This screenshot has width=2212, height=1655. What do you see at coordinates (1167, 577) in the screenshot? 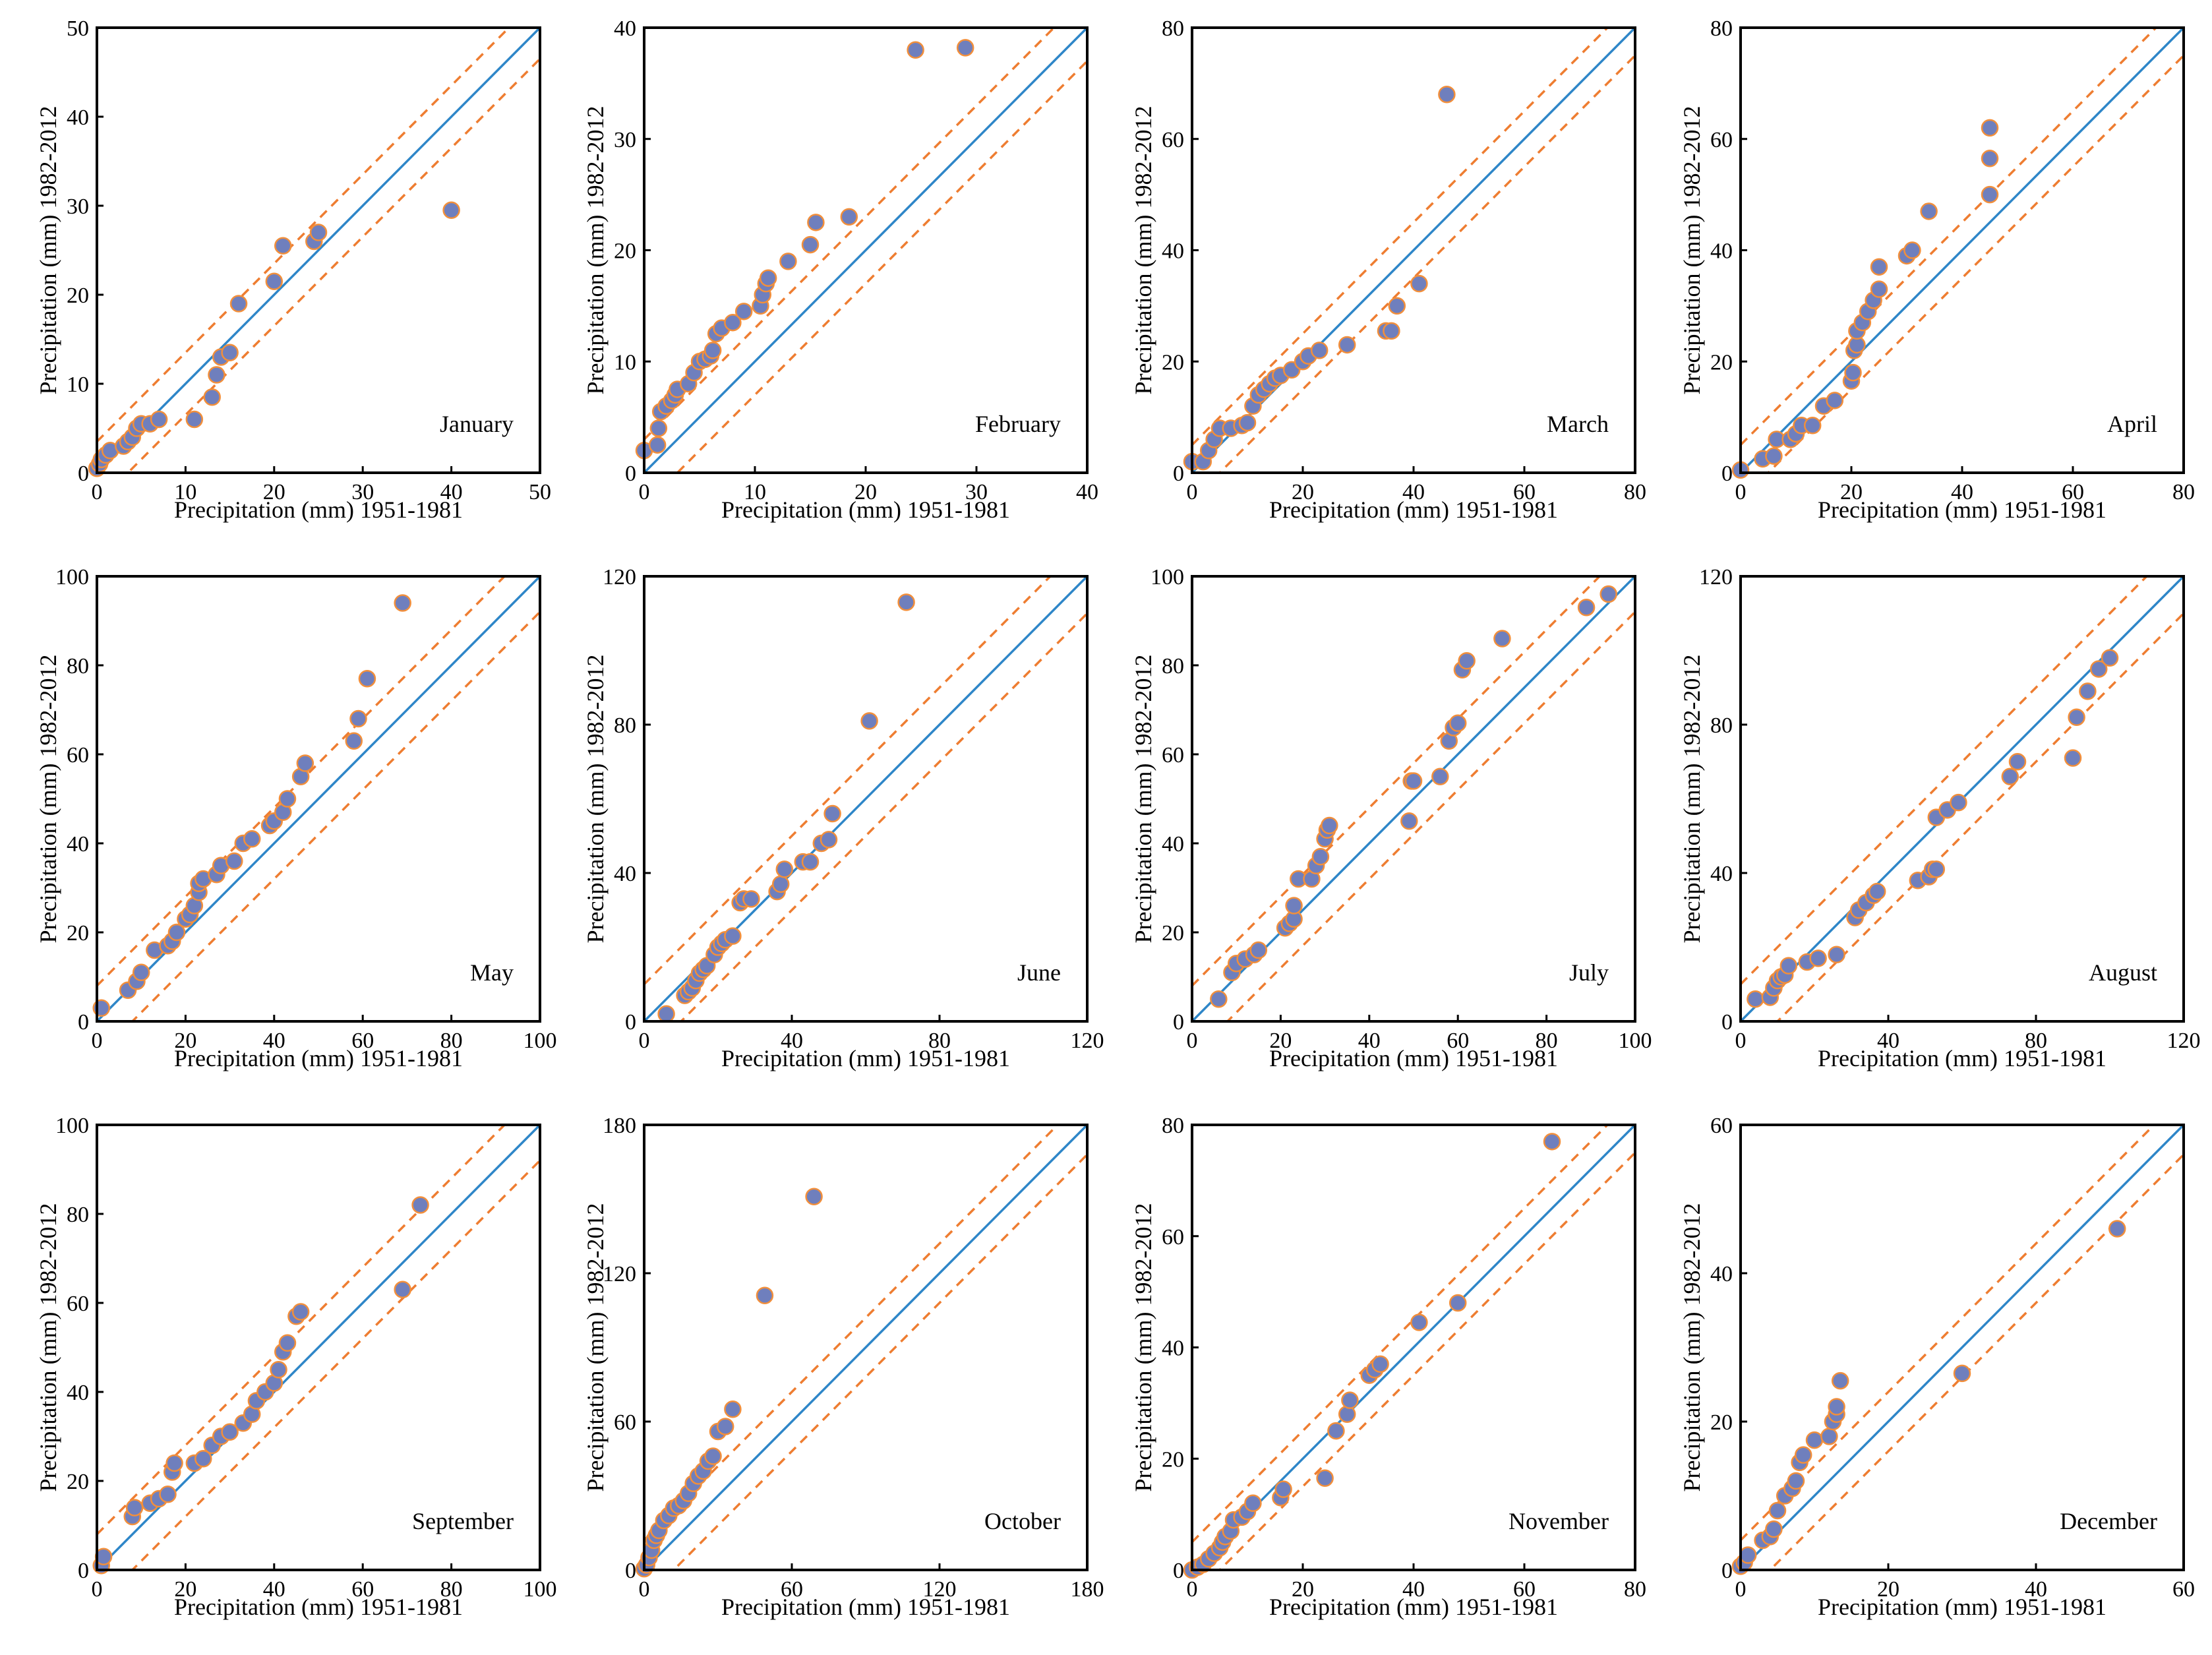
I see `y-tick-label: 100` at bounding box center [1167, 577].